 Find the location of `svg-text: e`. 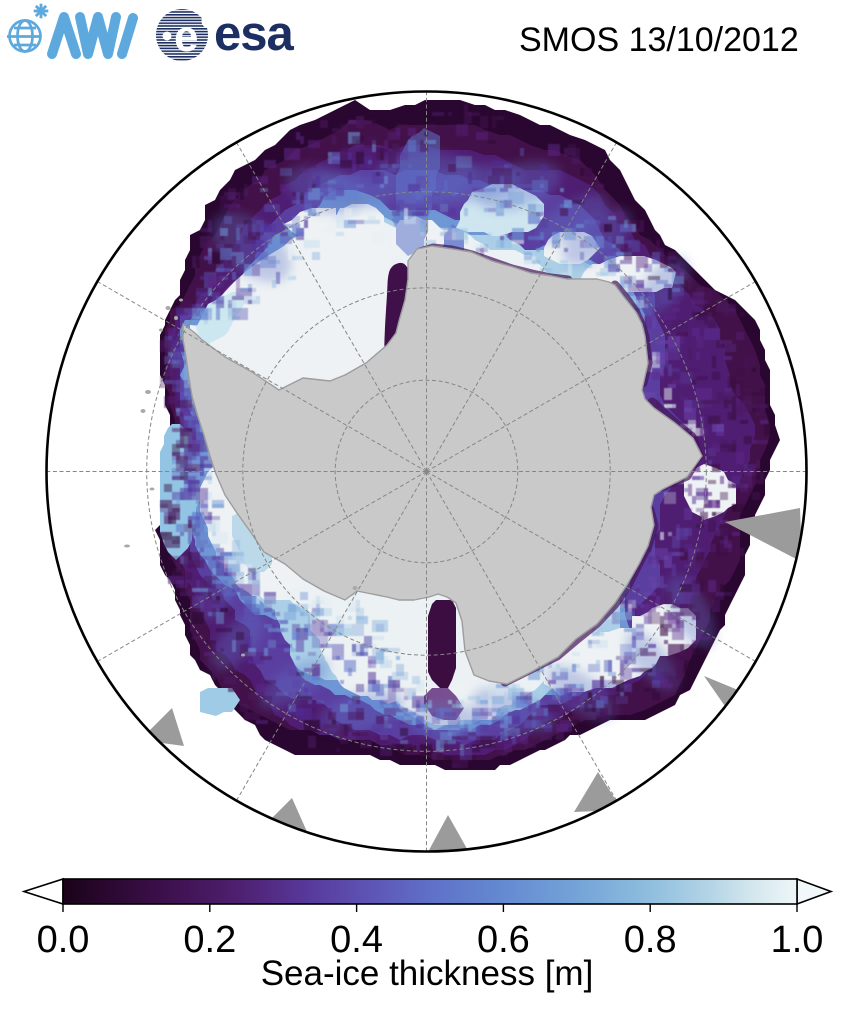

svg-text: e is located at coordinates (186, 36).